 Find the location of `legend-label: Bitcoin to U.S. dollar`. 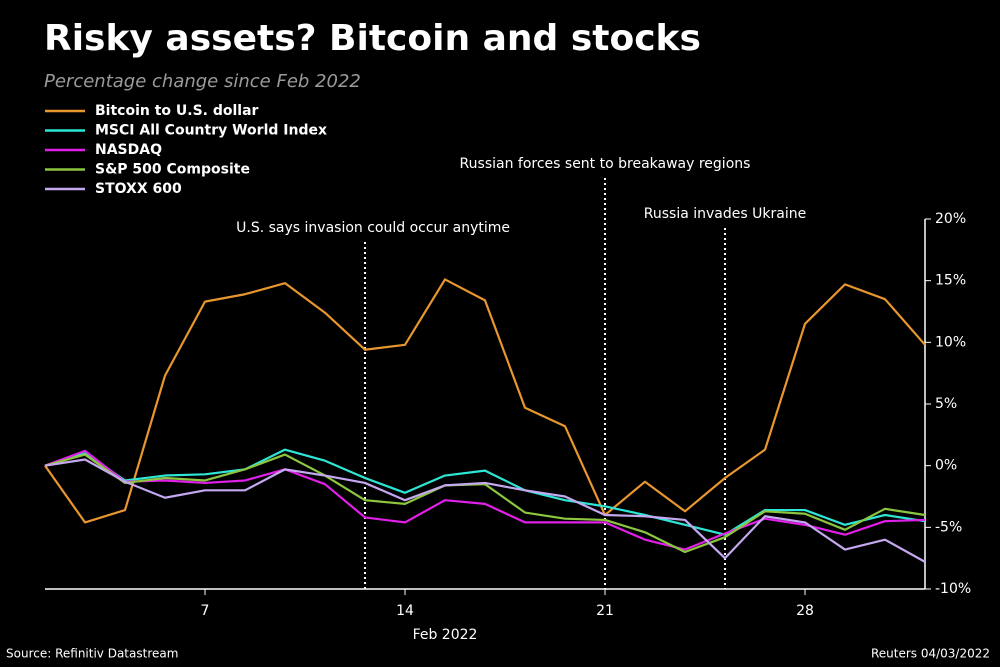

legend-label: Bitcoin to U.S. dollar is located at coordinates (177, 111).